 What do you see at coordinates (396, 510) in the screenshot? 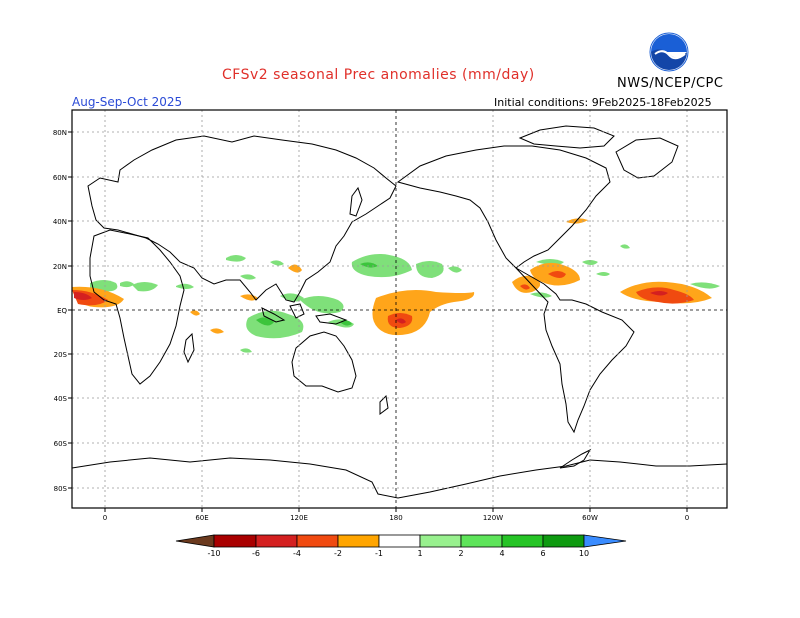
I see `lon-ticks` at bounding box center [396, 510].